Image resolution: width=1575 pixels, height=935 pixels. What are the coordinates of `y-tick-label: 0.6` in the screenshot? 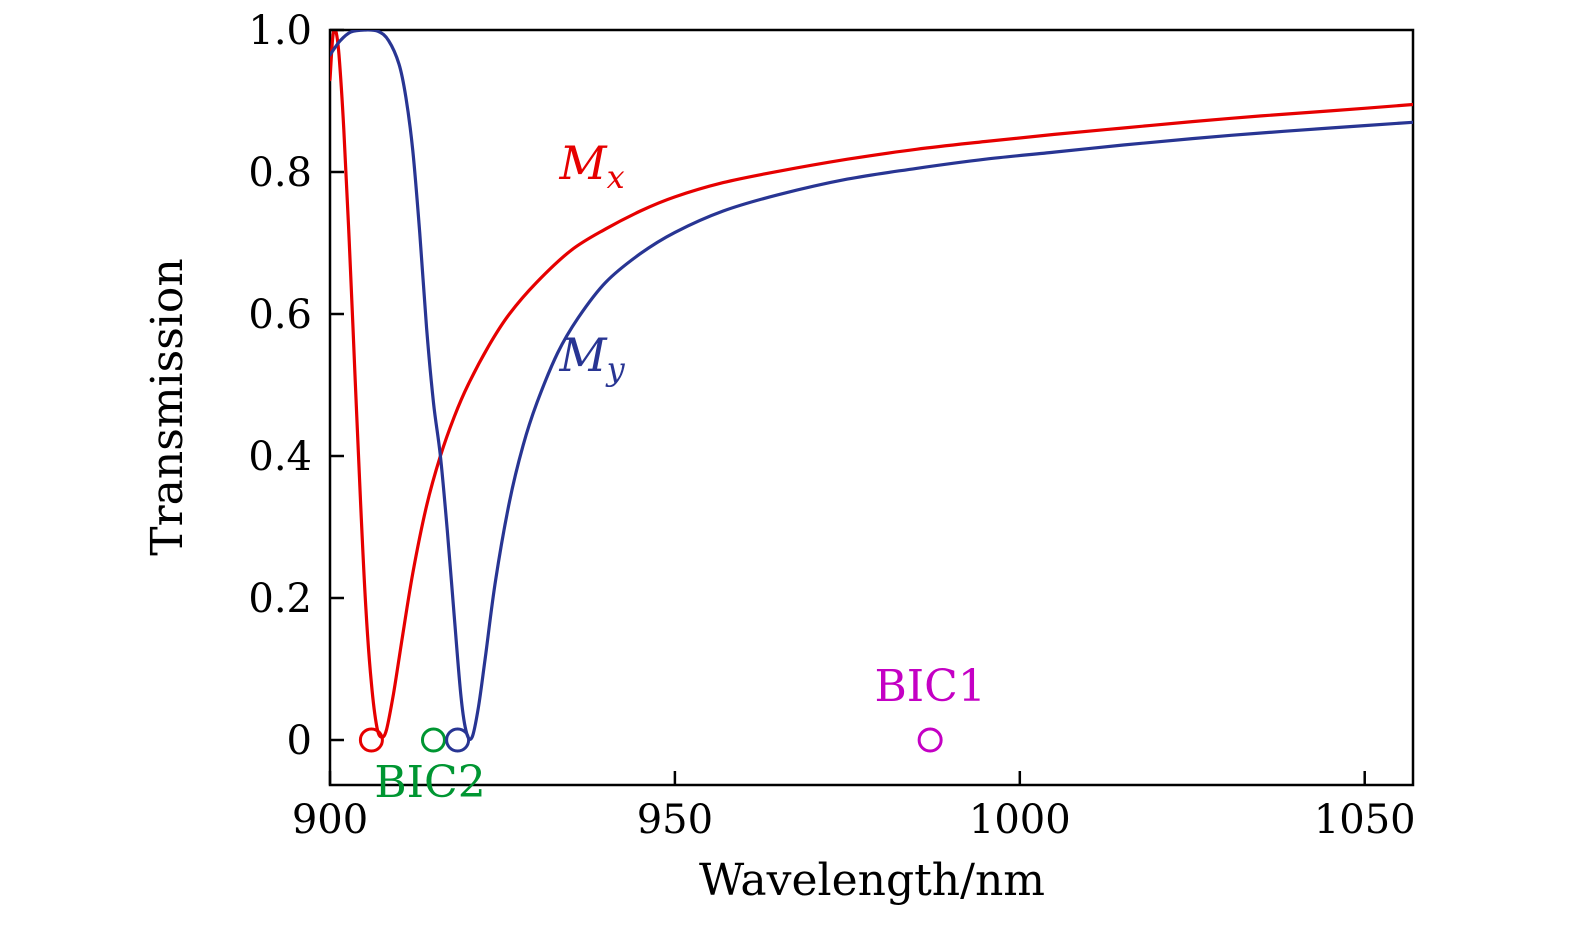 It's located at (280, 315).